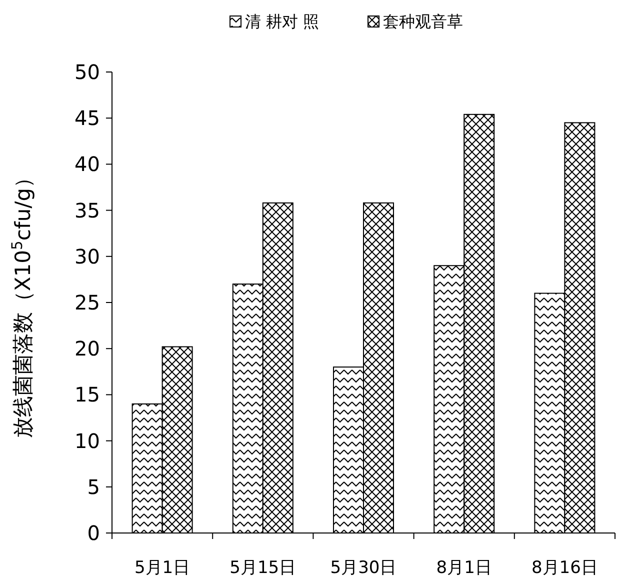  I want to click on x-tick-label: 5月1日, so click(162, 568).